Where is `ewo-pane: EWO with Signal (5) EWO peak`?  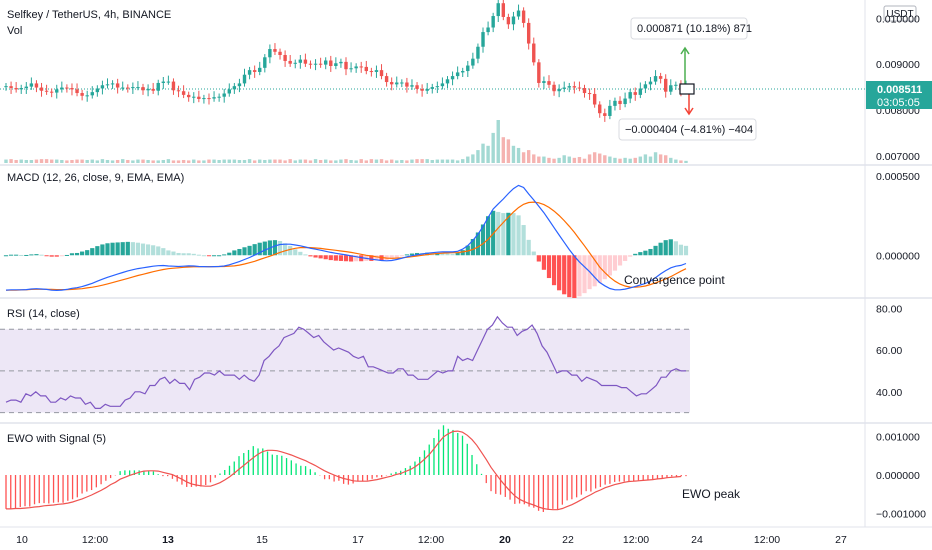 ewo-pane: EWO with Signal (5) EWO peak is located at coordinates (373, 468).